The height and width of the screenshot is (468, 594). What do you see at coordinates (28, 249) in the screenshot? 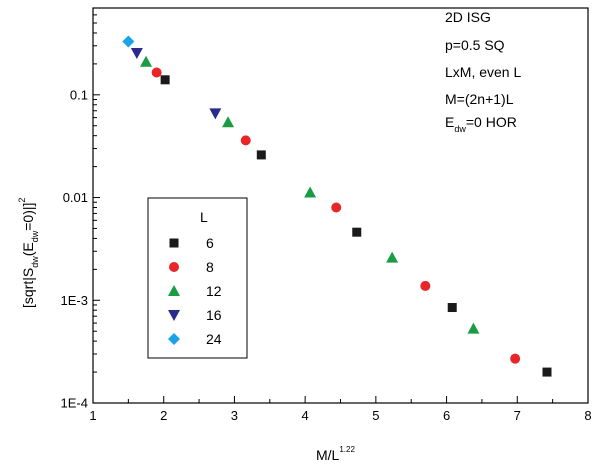
I see `y-axis-title-part: (E` at bounding box center [28, 249].